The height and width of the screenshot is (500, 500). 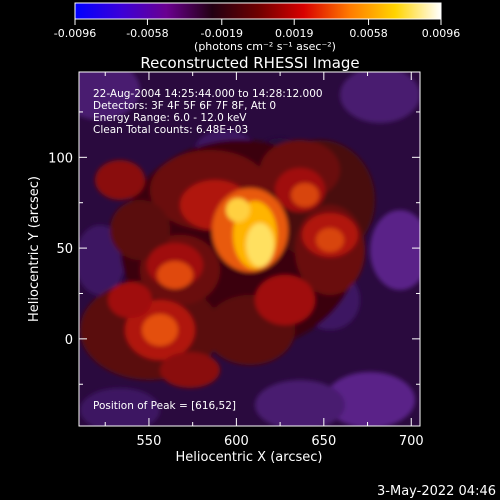 I want to click on colorbar-tick-label: 0.0019, so click(x=294, y=33).